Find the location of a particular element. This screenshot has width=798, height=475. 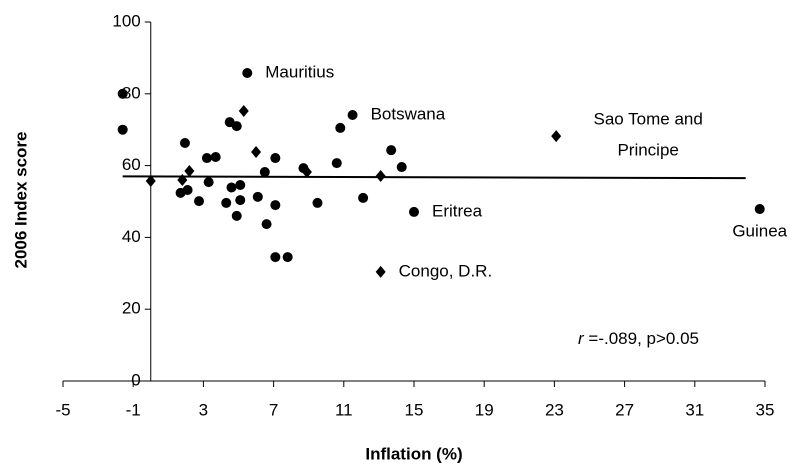

point-label: Guinea is located at coordinates (759, 231).